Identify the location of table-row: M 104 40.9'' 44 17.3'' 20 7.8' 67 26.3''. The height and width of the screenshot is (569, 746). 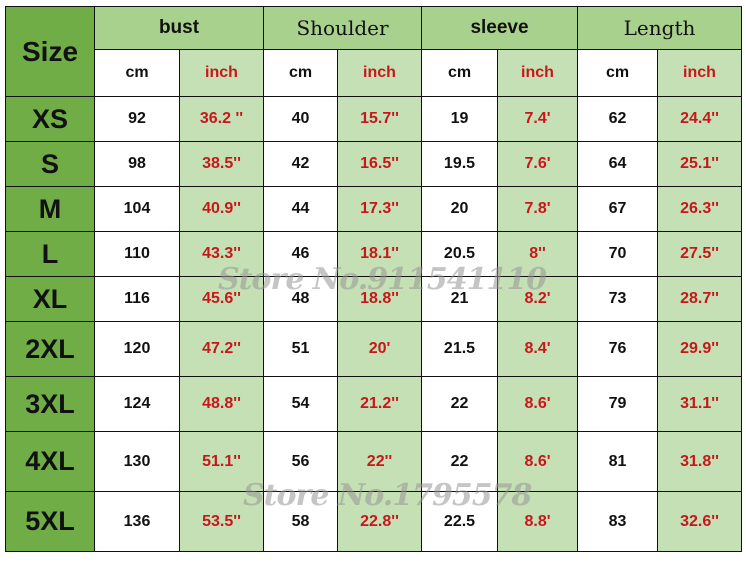
(373, 209).